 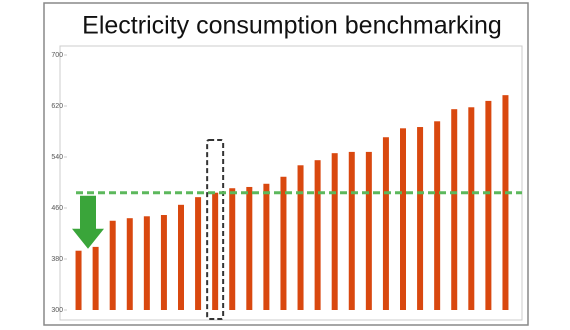 I want to click on y-tick-label: 620, so click(x=57, y=106).